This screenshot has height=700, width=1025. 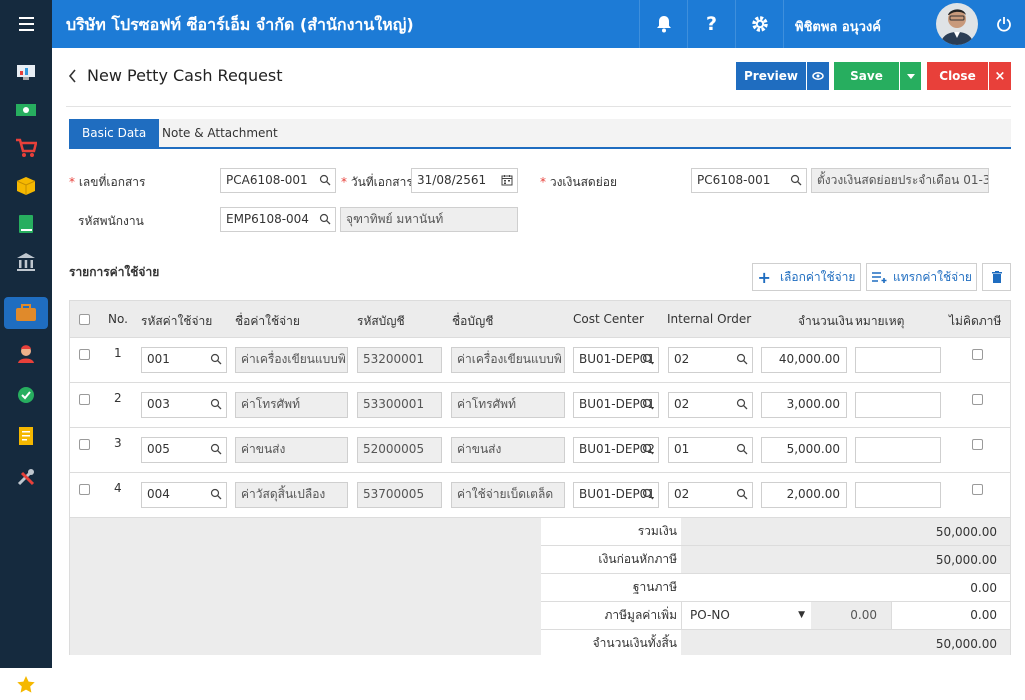 I want to click on sidebar-briefcase-icon, so click(x=26, y=313).